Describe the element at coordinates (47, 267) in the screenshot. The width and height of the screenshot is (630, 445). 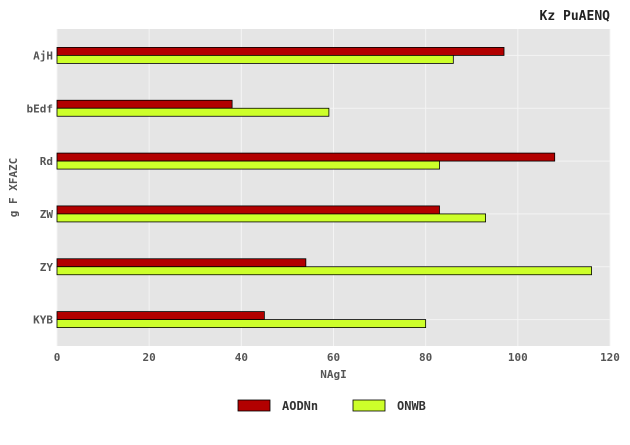
I see `y-tick-label: ZY` at that location.